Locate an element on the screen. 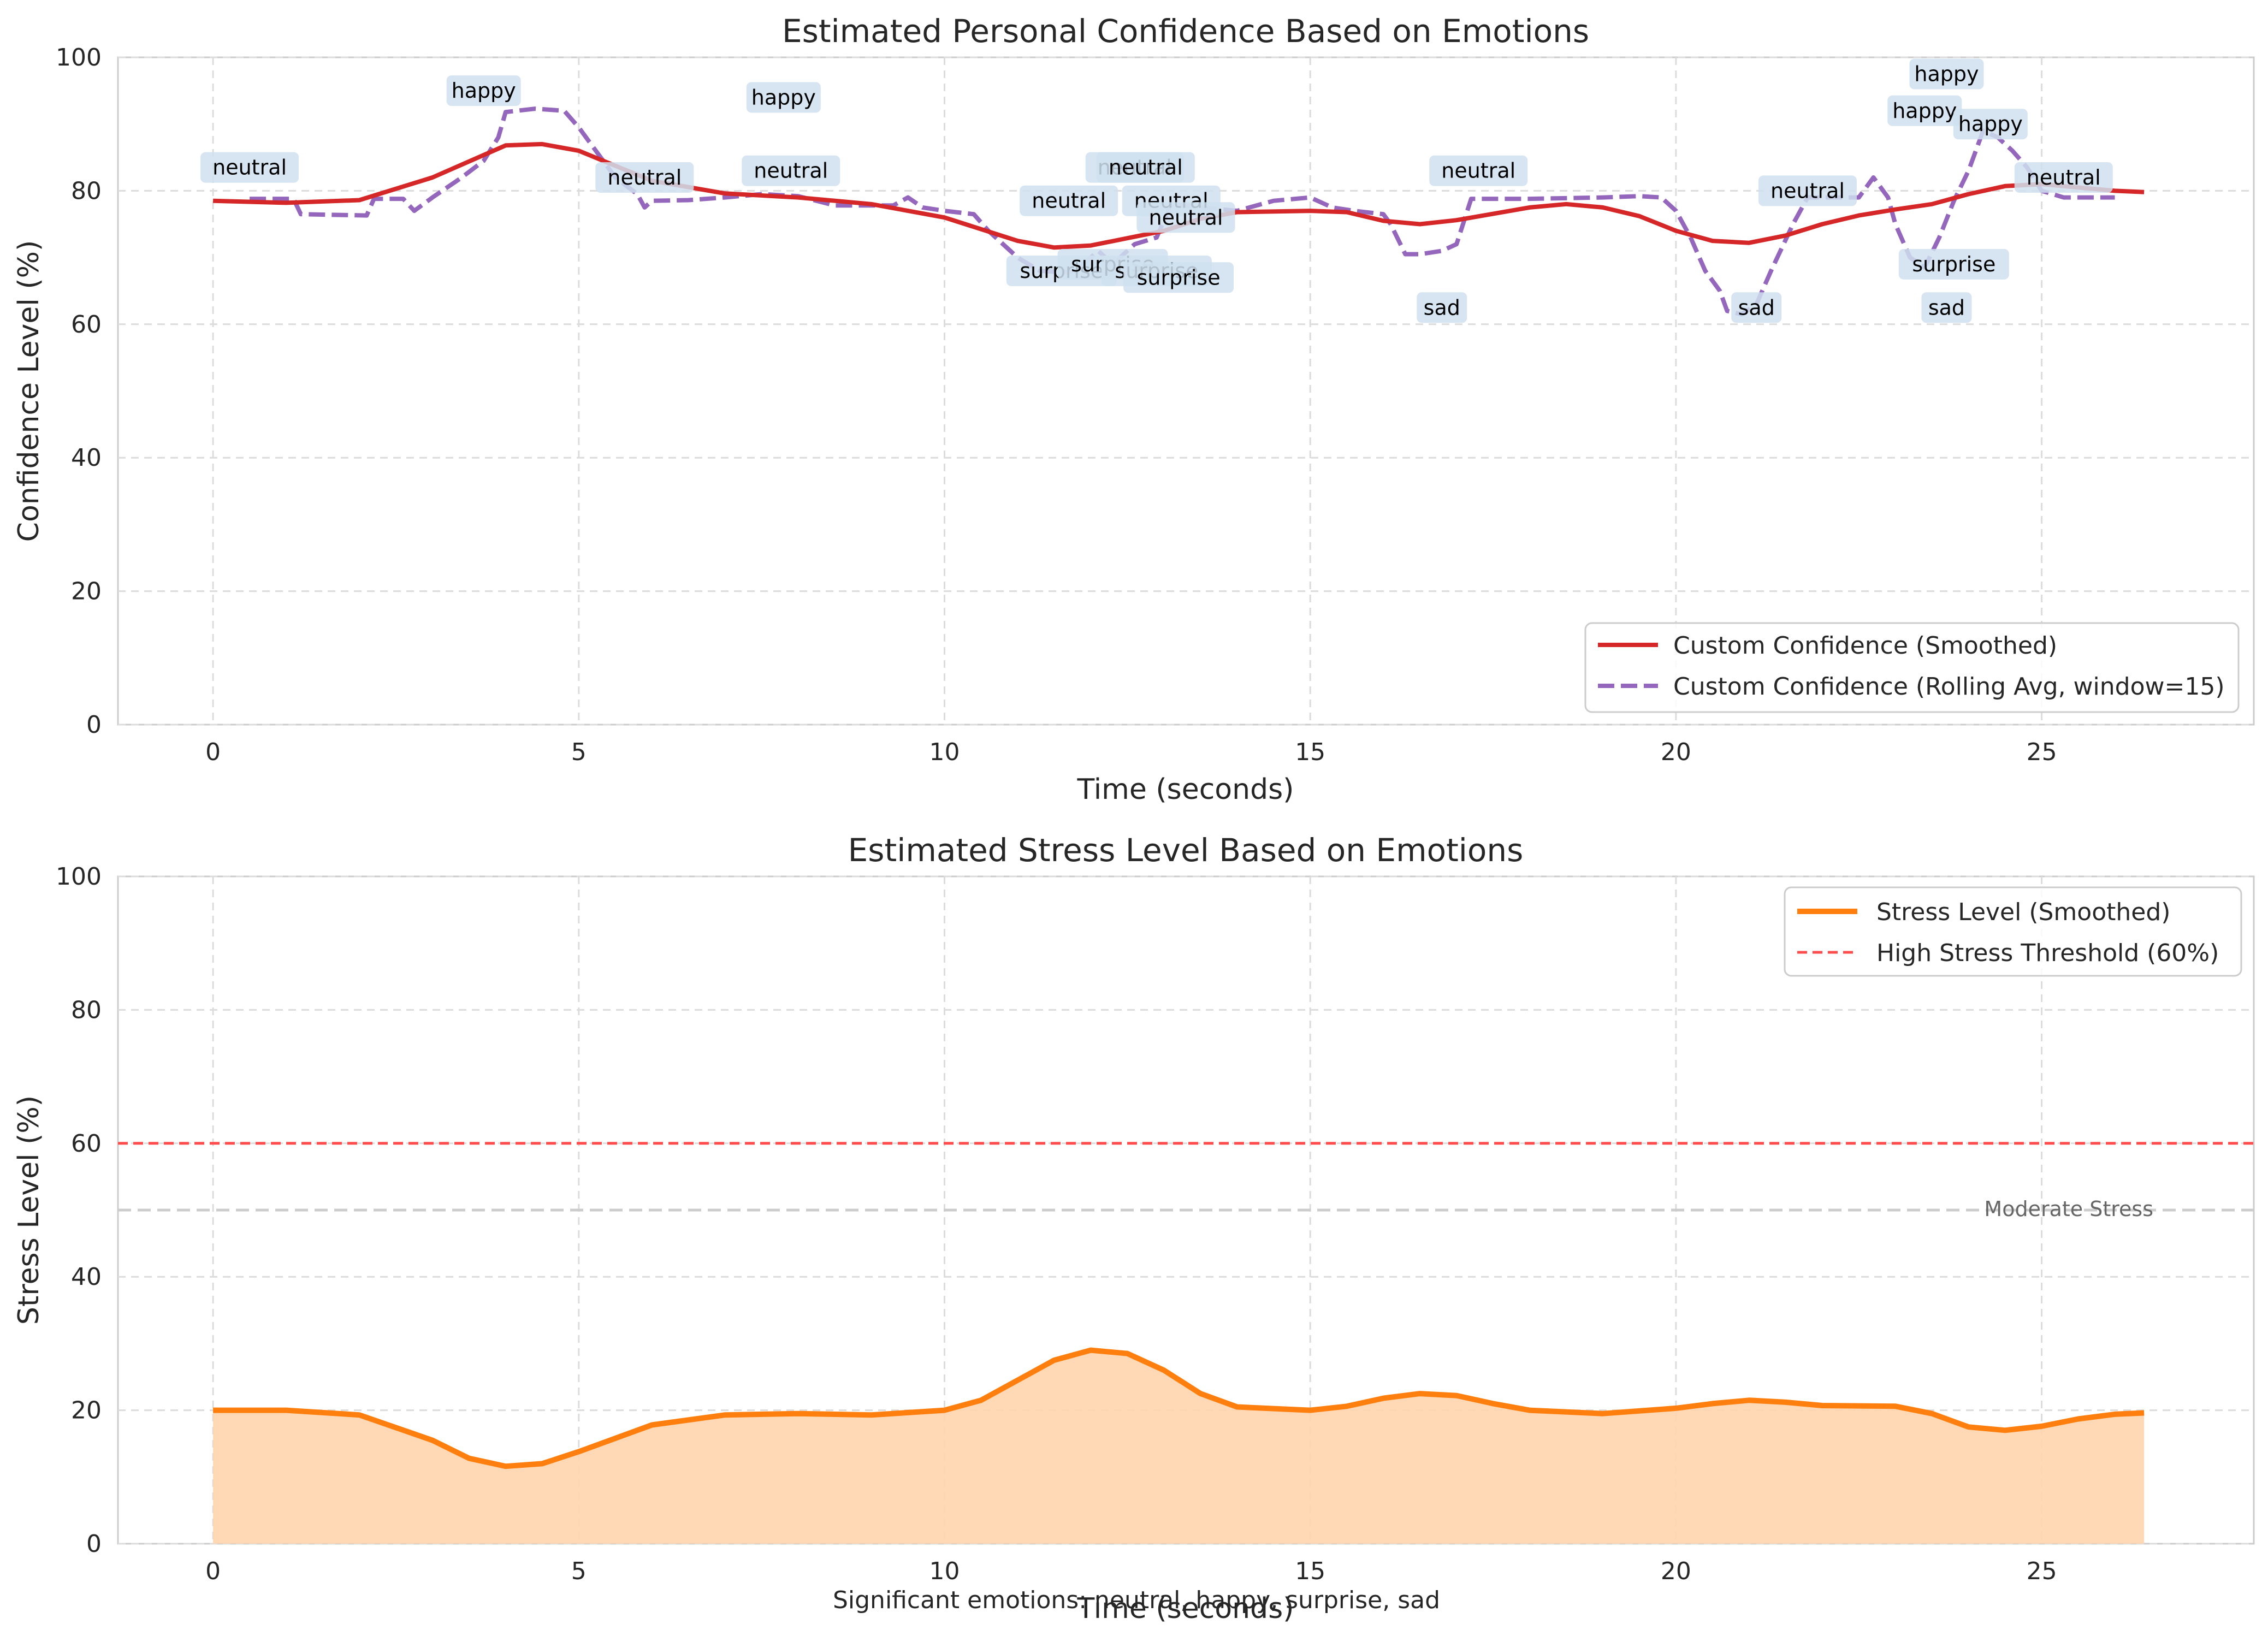  stress-x-tick-label: 25 is located at coordinates (2042, 1571).